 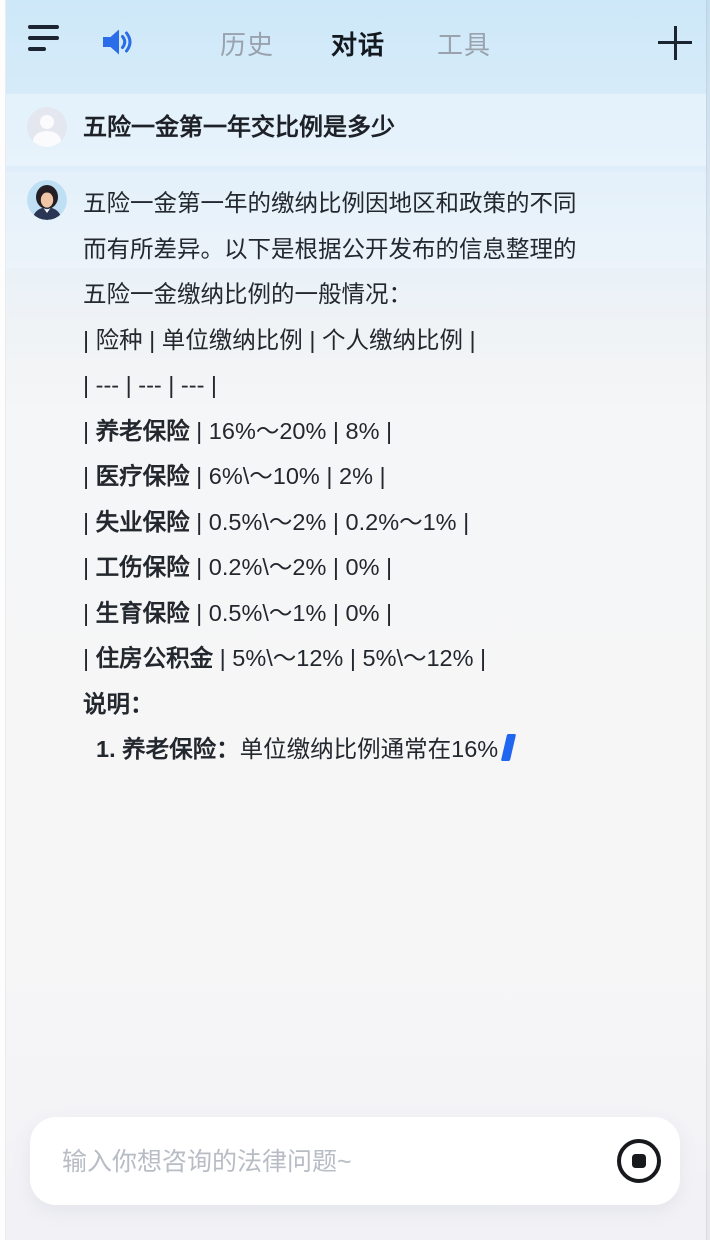 What do you see at coordinates (118, 703) in the screenshot?
I see `assistant-line: 说明：` at bounding box center [118, 703].